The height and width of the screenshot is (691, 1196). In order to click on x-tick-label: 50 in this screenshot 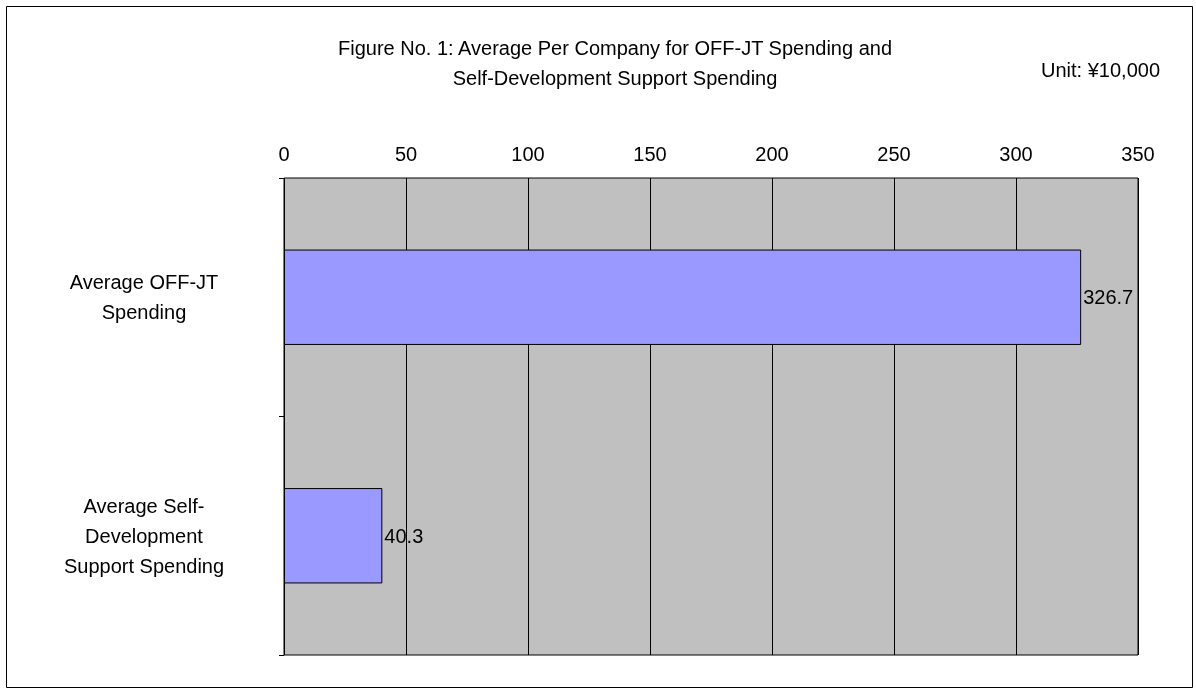, I will do `click(406, 154)`.